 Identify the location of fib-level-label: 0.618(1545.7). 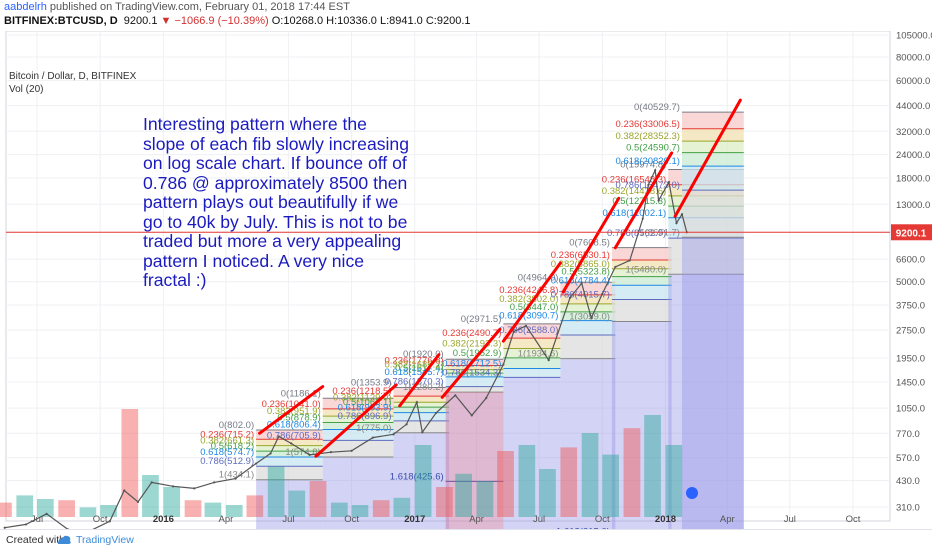
(414, 372).